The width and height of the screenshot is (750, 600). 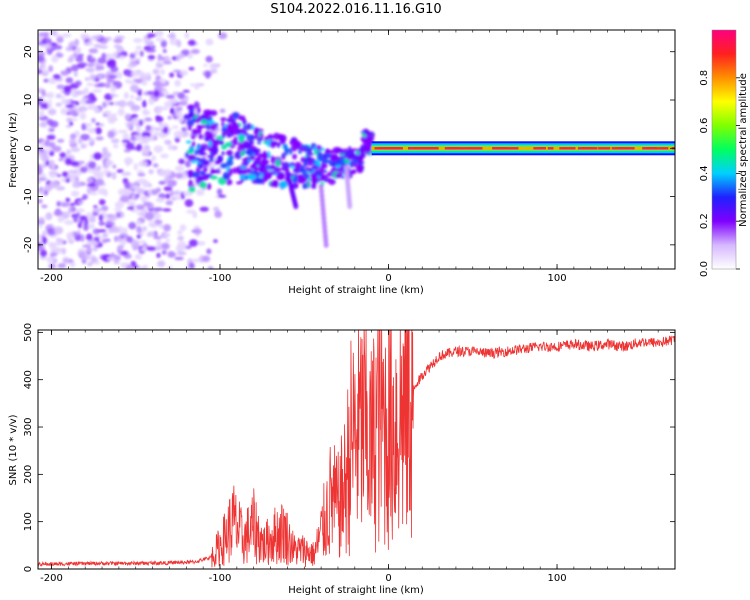 What do you see at coordinates (28, 379) in the screenshot?
I see `y-tick-label: 400` at bounding box center [28, 379].